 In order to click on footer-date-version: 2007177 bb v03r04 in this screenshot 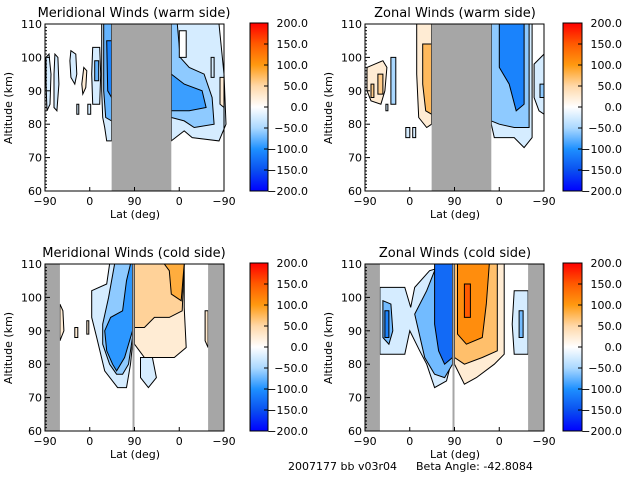, I will do `click(342, 466)`.